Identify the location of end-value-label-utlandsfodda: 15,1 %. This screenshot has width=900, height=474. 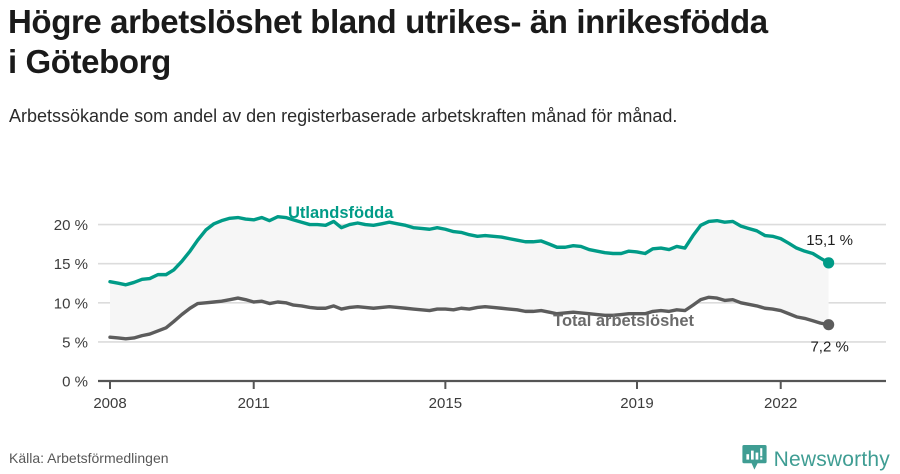
(829, 240).